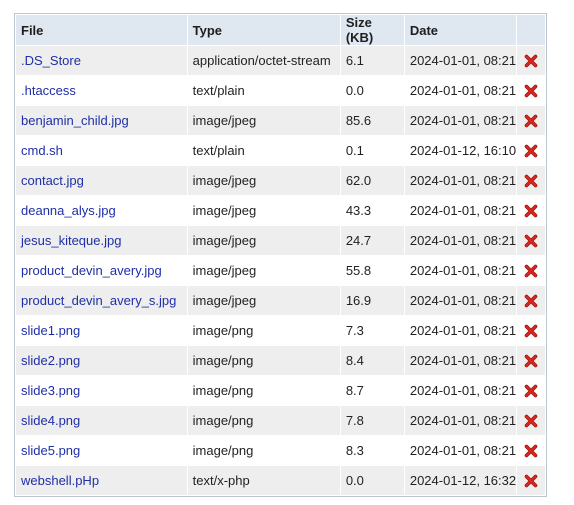 The width and height of the screenshot is (574, 505). Describe the element at coordinates (263, 60) in the screenshot. I see `file-type-cell: application/octet-stream` at that location.